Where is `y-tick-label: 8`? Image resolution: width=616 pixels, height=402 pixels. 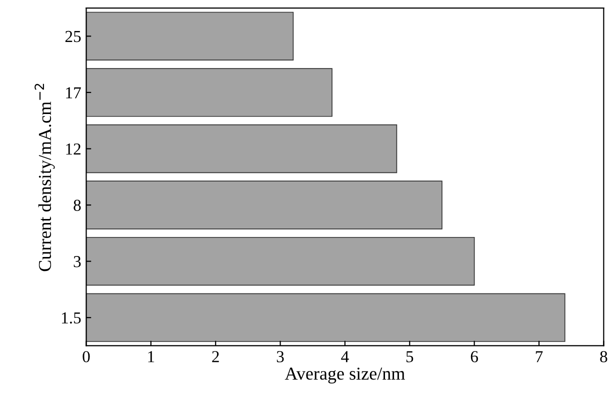 y-tick-label: 8 is located at coordinates (77, 205).